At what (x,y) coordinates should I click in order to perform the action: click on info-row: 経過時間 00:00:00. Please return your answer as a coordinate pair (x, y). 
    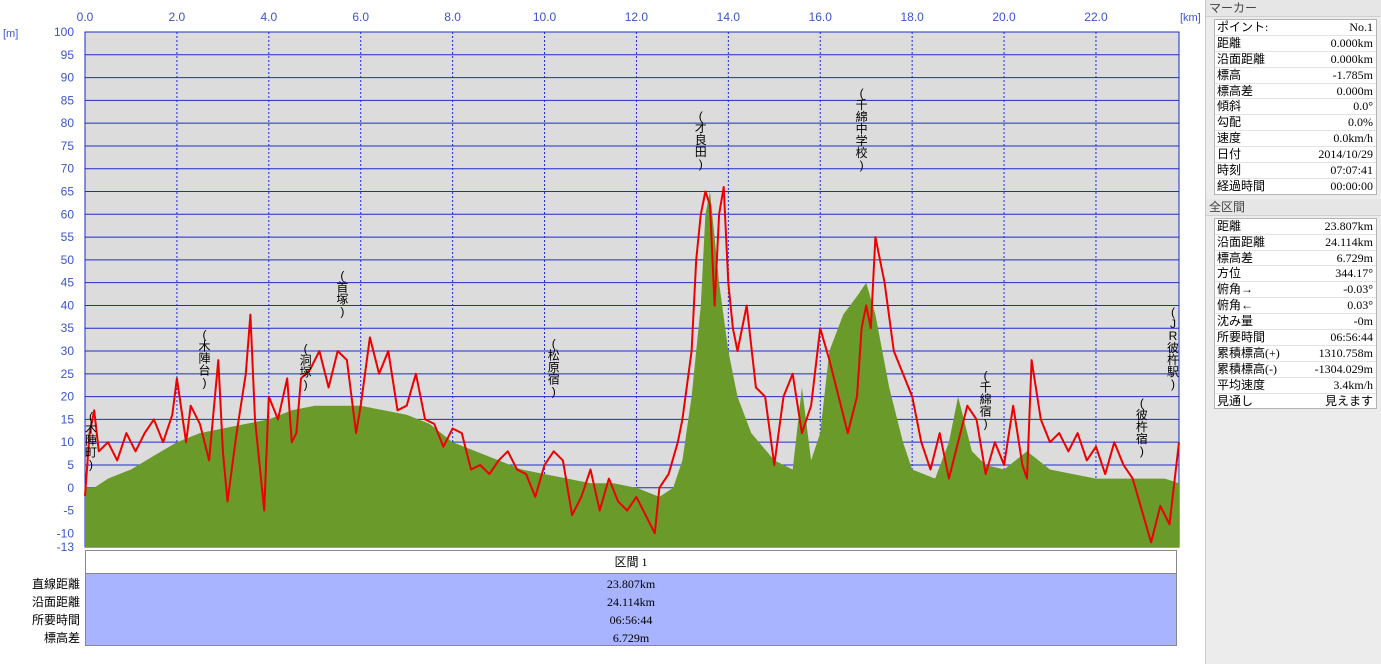
    Looking at the image, I should click on (1295, 186).